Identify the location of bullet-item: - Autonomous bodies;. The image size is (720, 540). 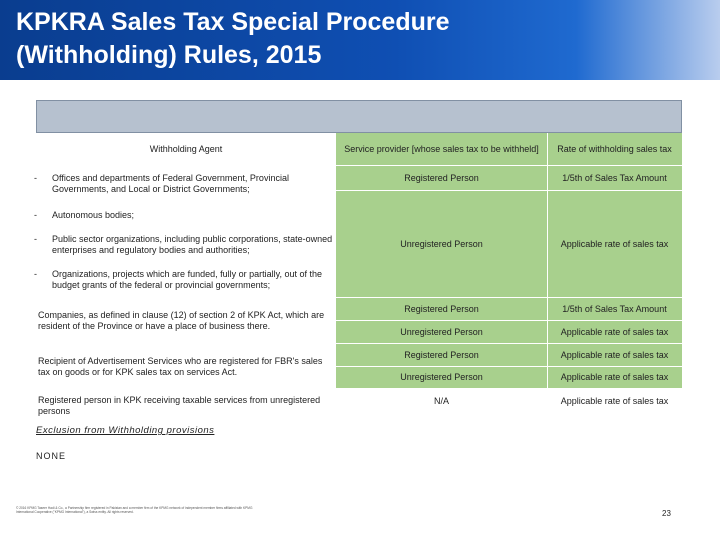
(183, 215).